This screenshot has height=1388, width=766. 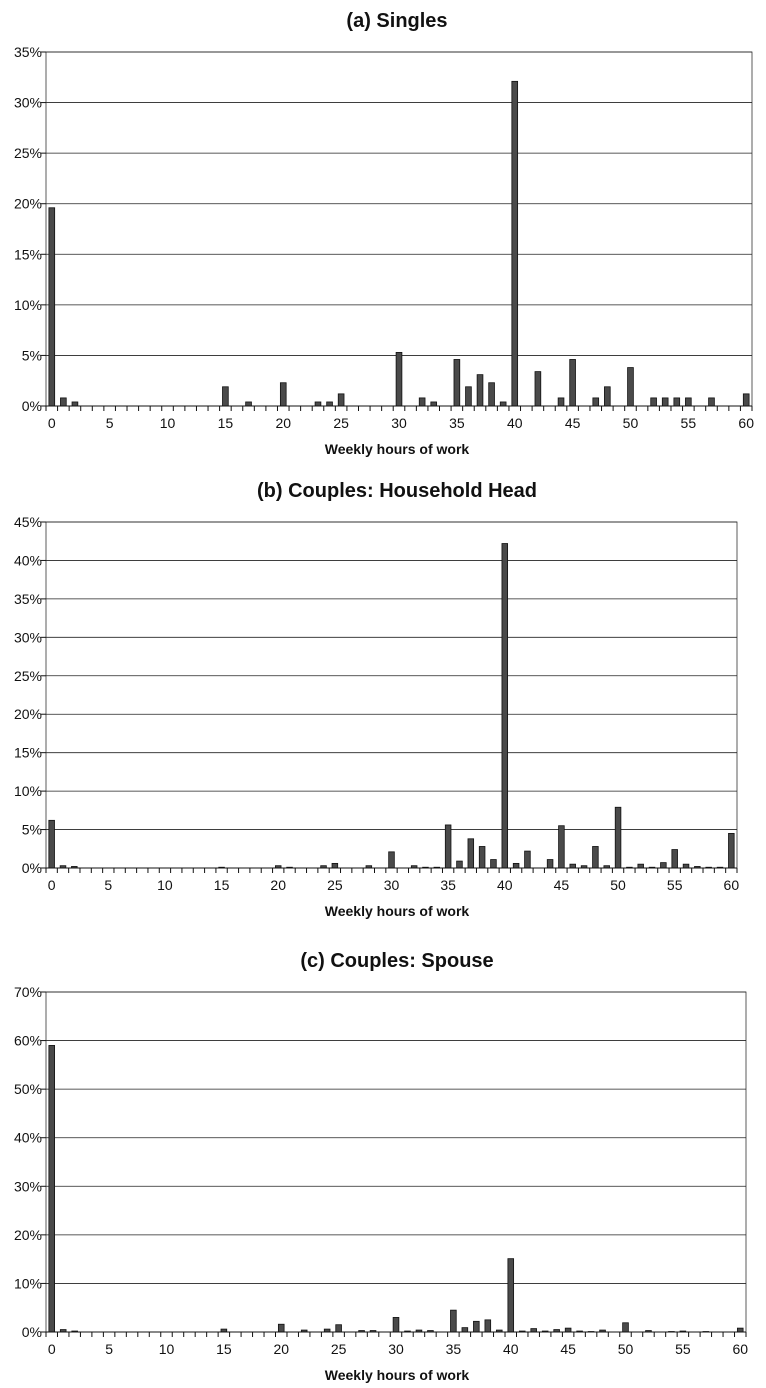 I want to click on x-axis-label: Weekly hours of work, so click(x=397, y=1375).